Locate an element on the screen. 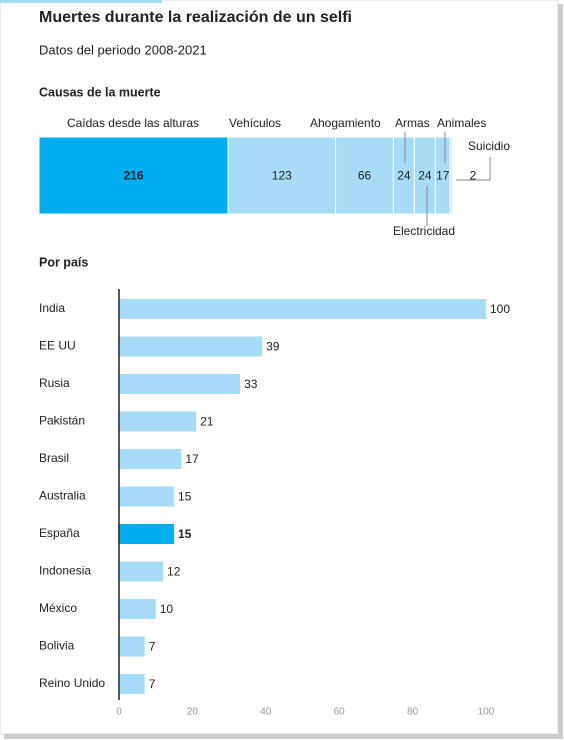  y-tick-label: Bolivia is located at coordinates (57, 646).